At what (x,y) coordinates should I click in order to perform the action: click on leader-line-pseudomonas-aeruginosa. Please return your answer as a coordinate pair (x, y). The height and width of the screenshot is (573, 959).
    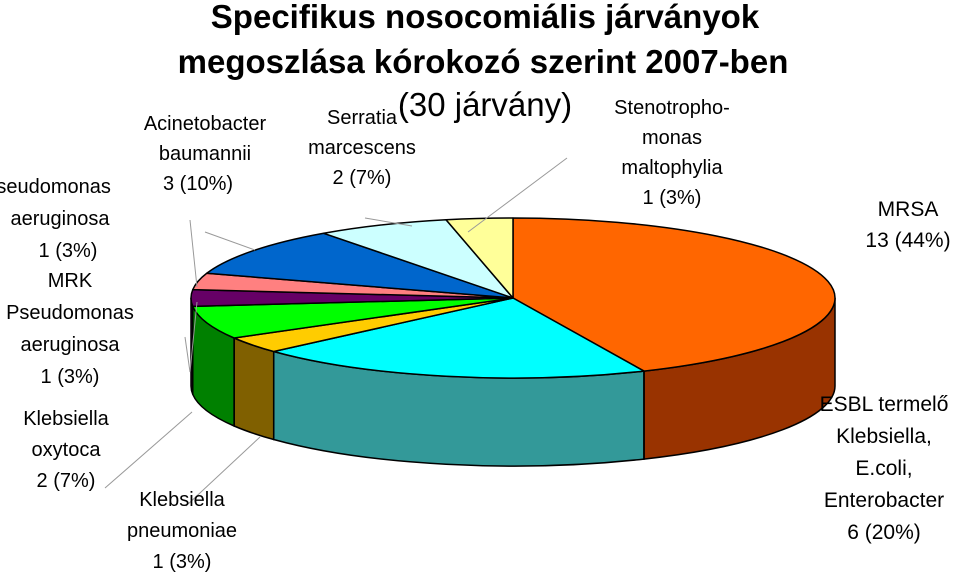
    Looking at the image, I should click on (193, 253).